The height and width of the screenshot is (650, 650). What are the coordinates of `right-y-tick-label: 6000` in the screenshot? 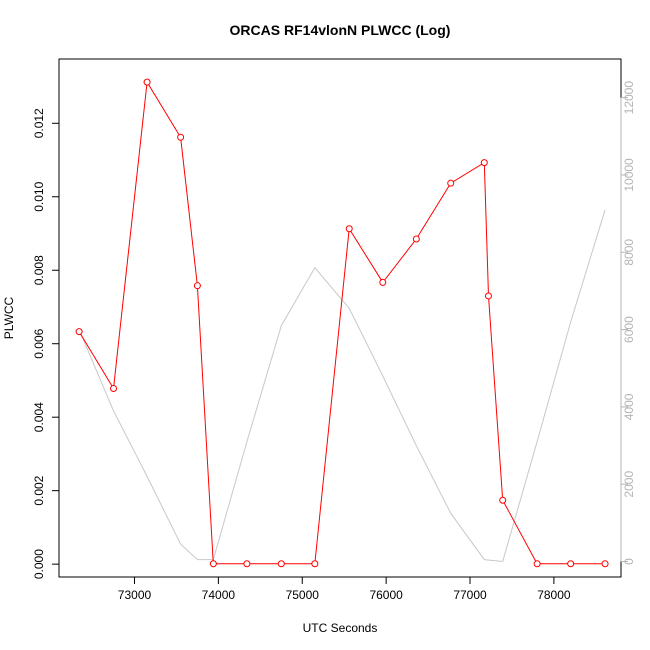 It's located at (629, 329).